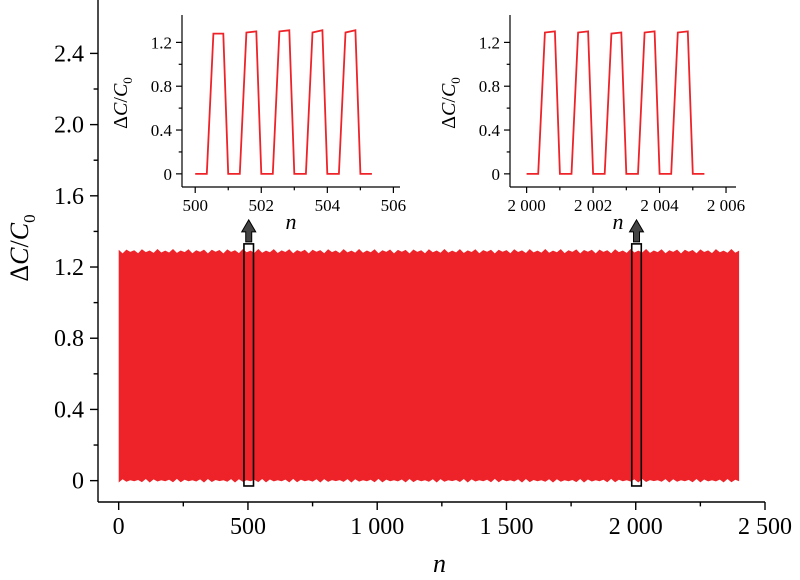 The image size is (800, 580). What do you see at coordinates (394, 205) in the screenshot?
I see `x-tick-label: 506` at bounding box center [394, 205].